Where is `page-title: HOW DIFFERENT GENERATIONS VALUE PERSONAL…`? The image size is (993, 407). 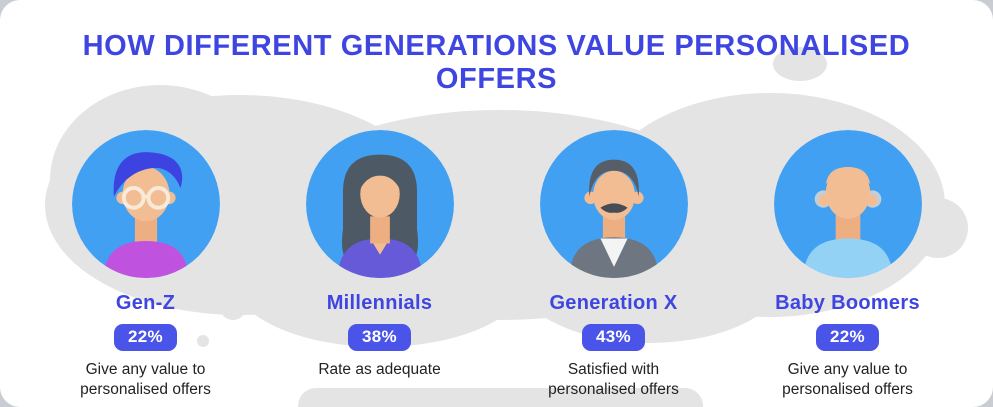 page-title: HOW DIFFERENT GENERATIONS VALUE PERSONAL… is located at coordinates (496, 62).